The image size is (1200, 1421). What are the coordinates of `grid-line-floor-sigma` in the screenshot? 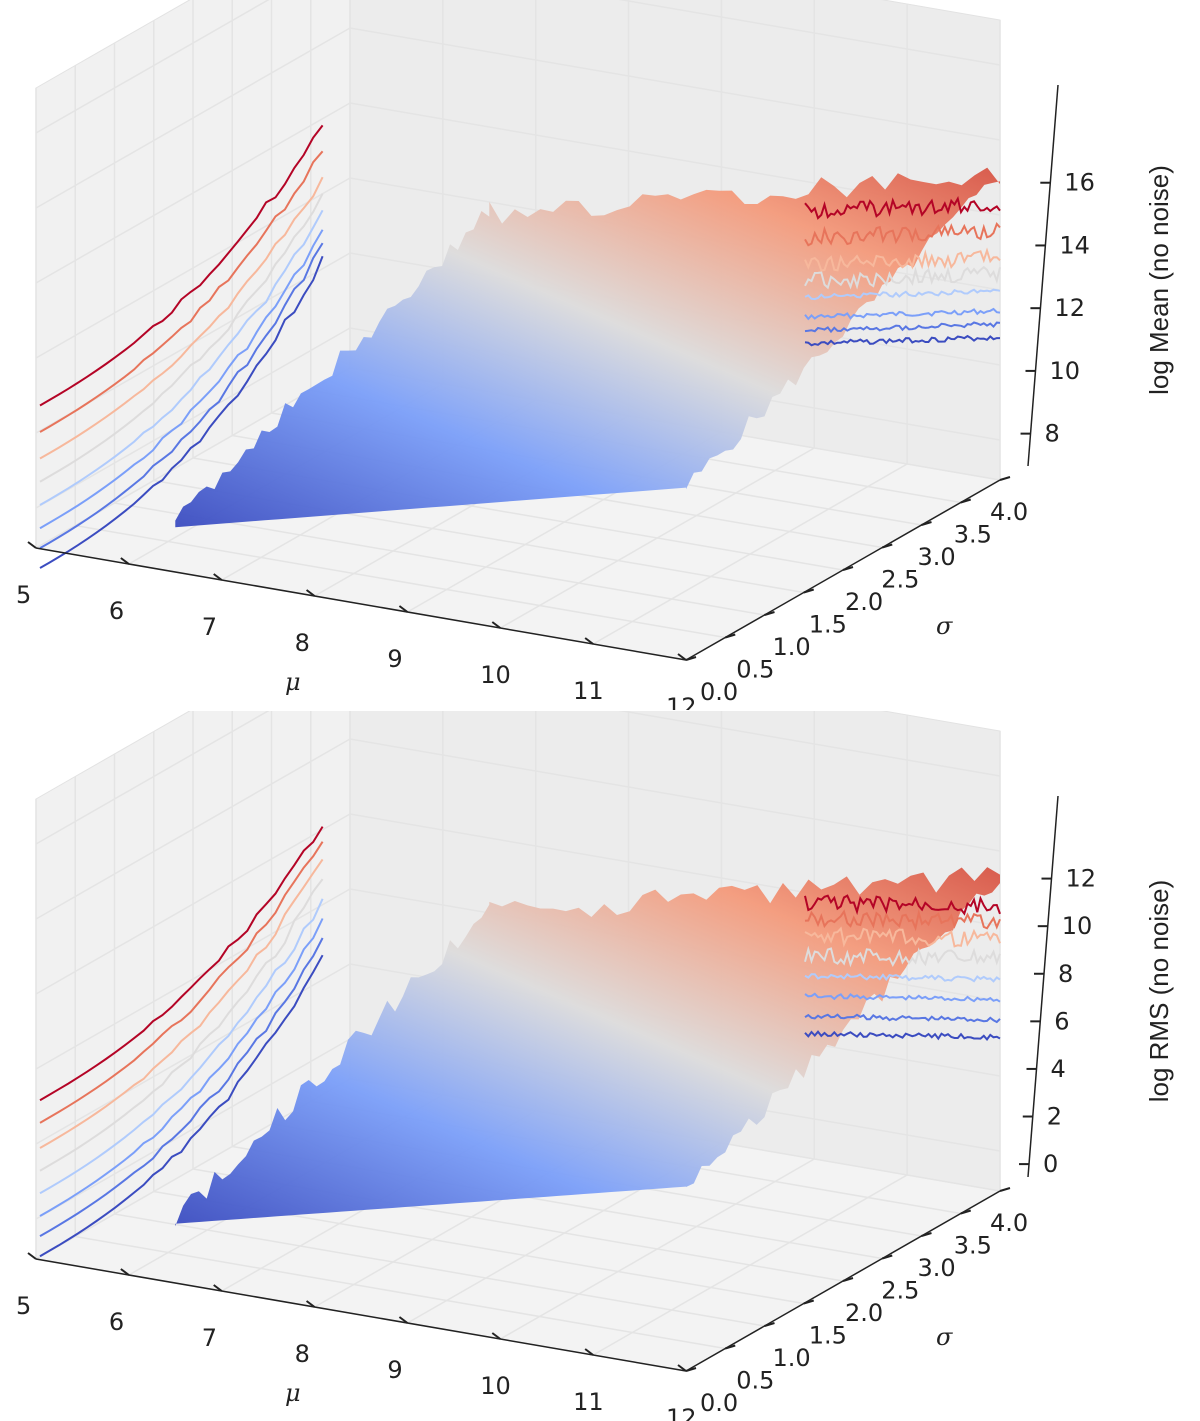 It's located at (400, 581).